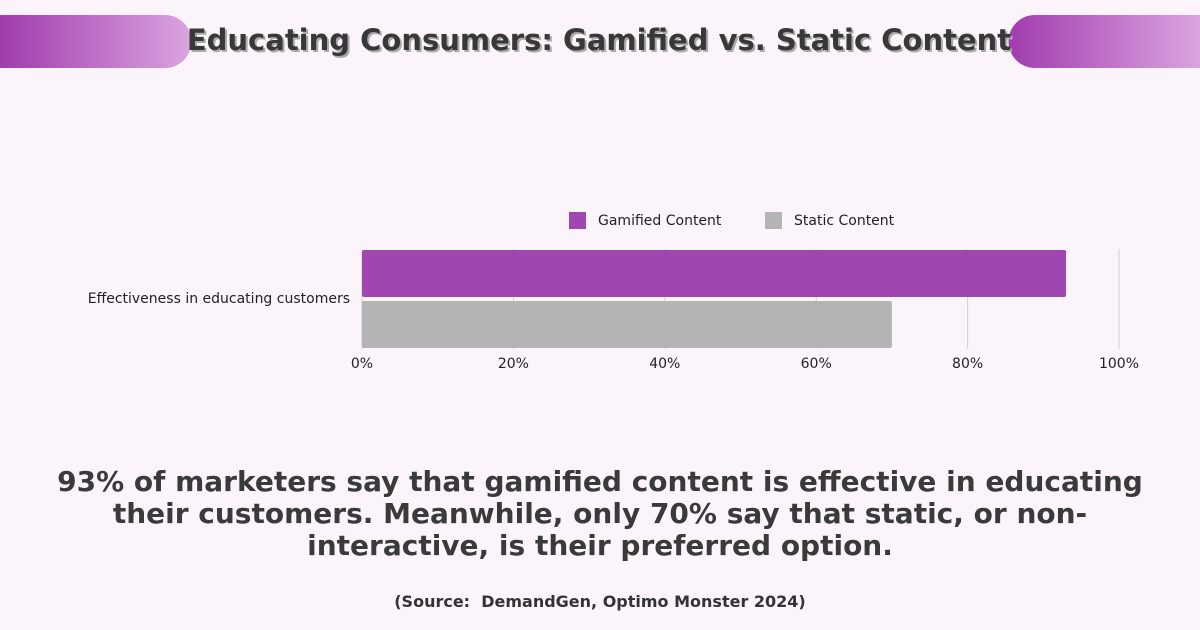  I want to click on x-tick-label: 80%, so click(967, 364).